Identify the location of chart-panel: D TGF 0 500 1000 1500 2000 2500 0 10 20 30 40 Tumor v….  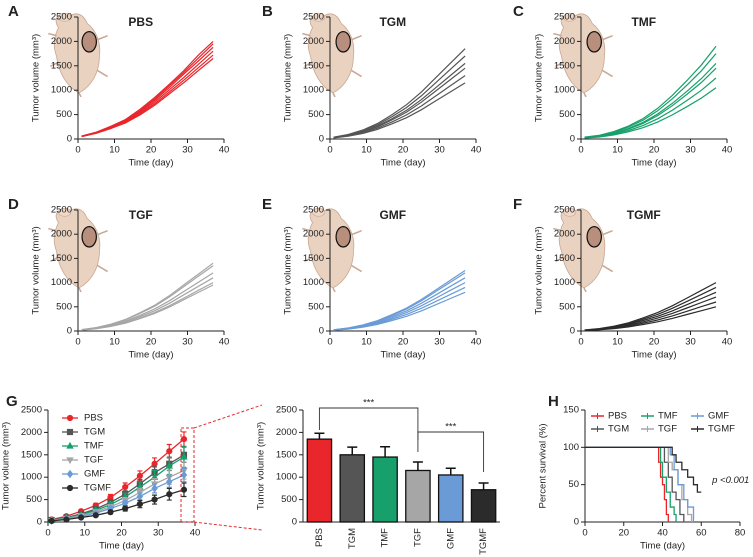
(118, 278).